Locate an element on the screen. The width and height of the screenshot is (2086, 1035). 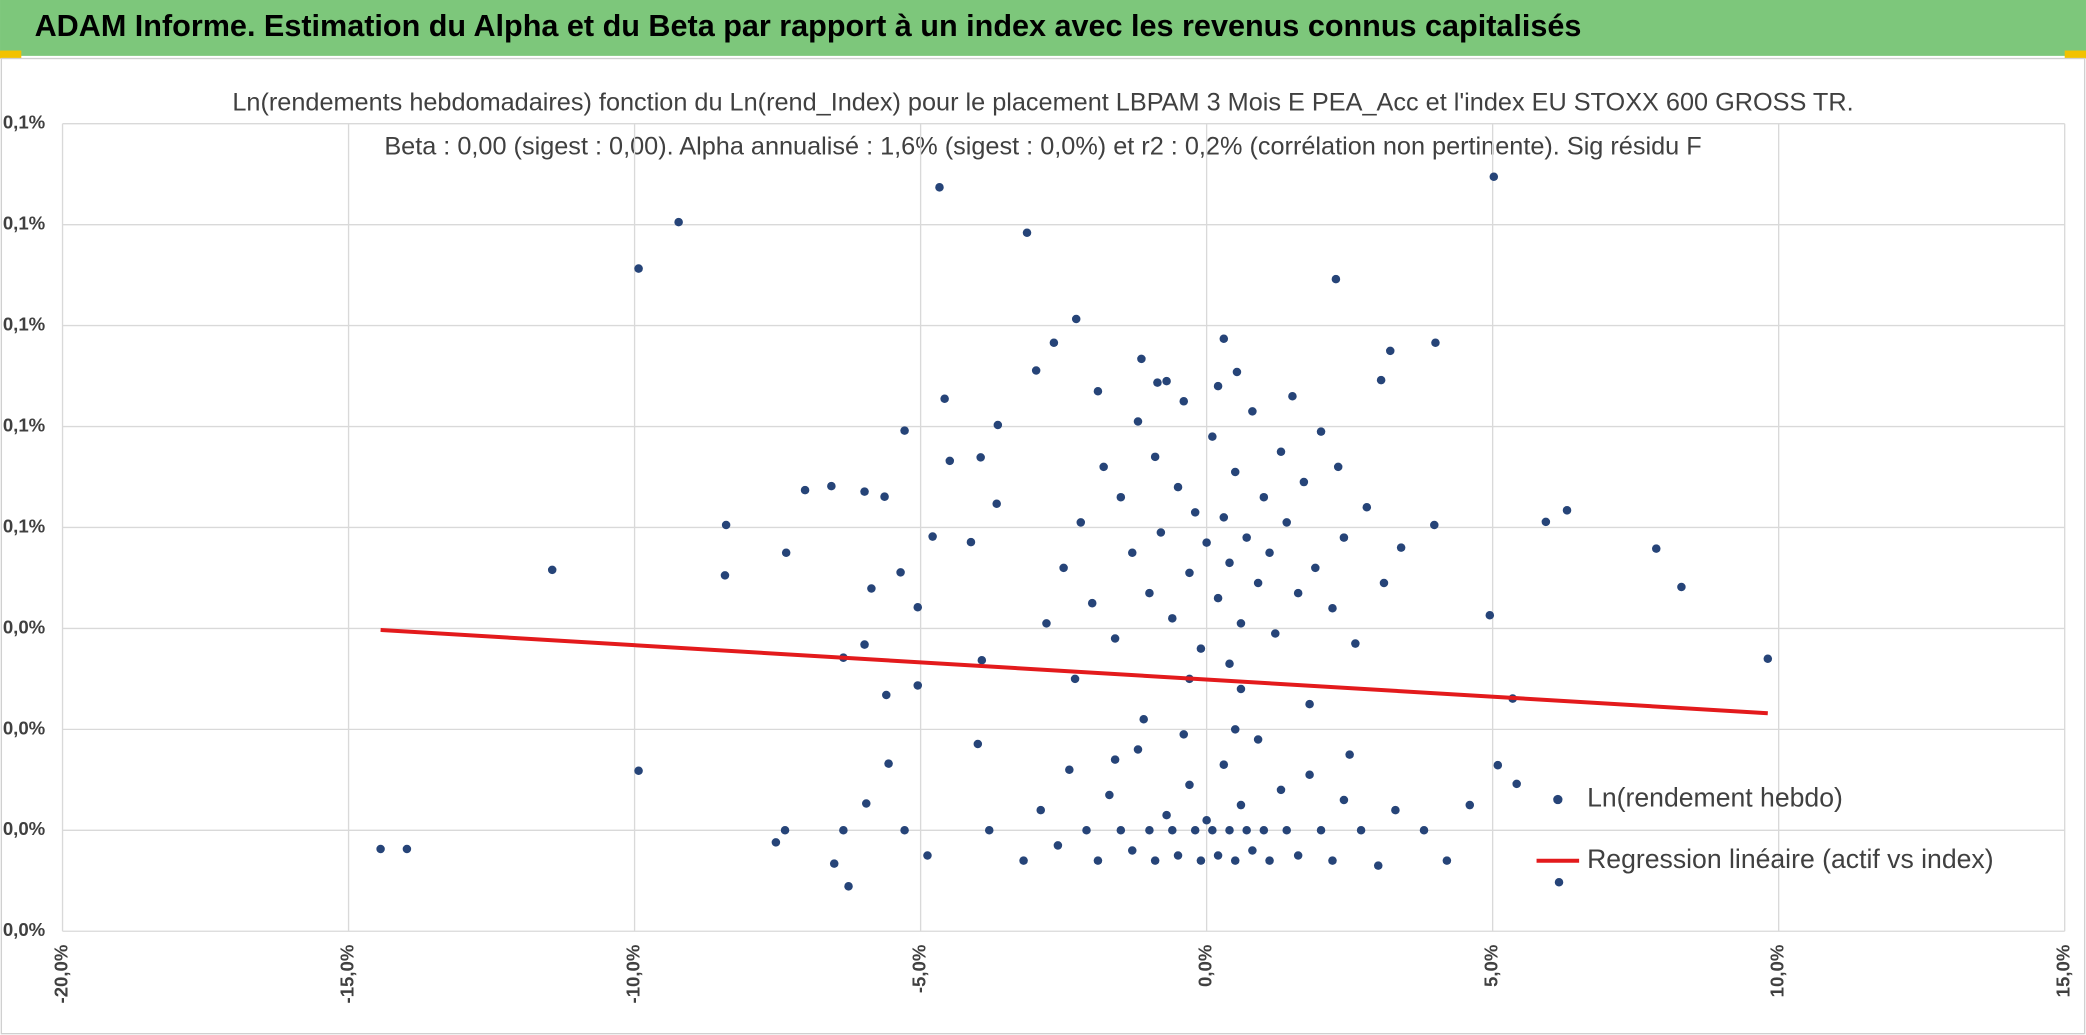
corner is located at coordinates (11, 54).